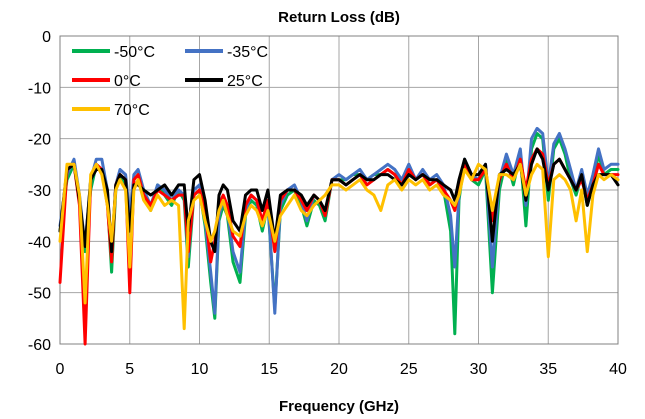 Image resolution: width=645 pixels, height=419 pixels. I want to click on legend-label-2: -35°C, so click(247, 52).